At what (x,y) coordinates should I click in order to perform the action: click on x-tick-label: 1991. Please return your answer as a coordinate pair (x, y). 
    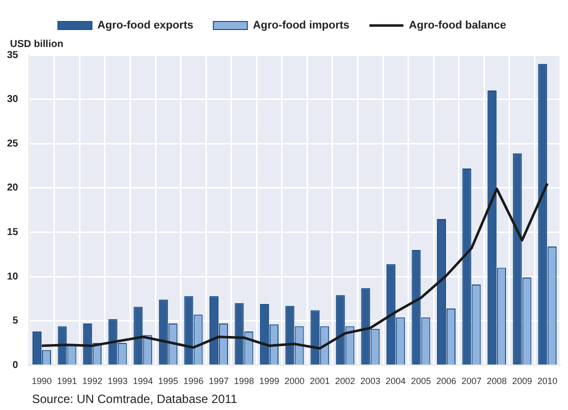
    Looking at the image, I should click on (67, 381).